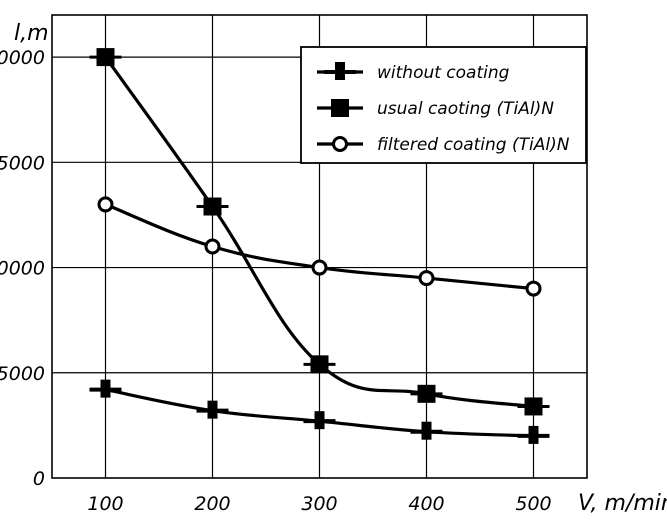 The height and width of the screenshot is (520, 667). I want to click on x-axis-label: V, m/min, so click(622, 503).